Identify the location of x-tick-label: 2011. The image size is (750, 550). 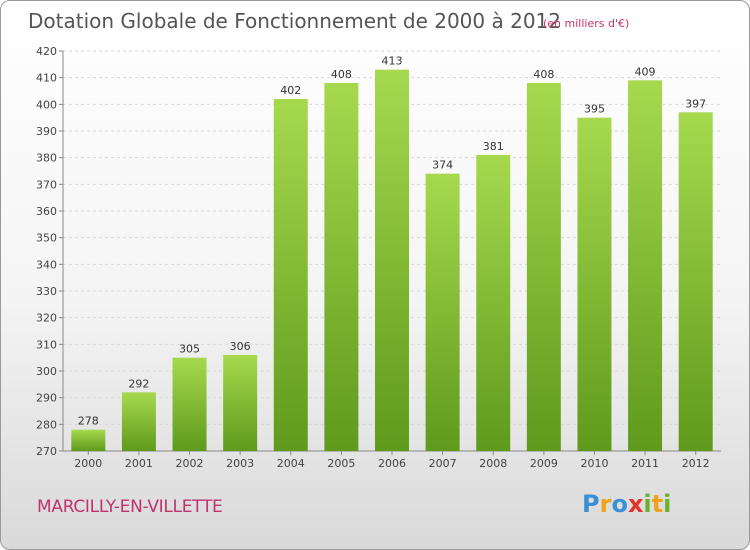
(645, 463).